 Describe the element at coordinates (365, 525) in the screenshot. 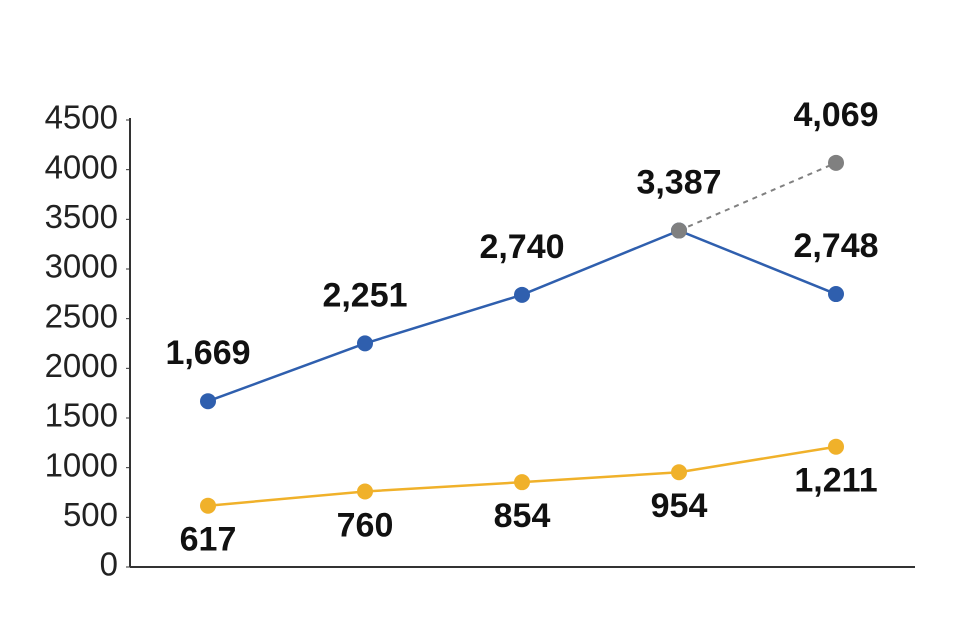

I see `data-label: 760` at that location.